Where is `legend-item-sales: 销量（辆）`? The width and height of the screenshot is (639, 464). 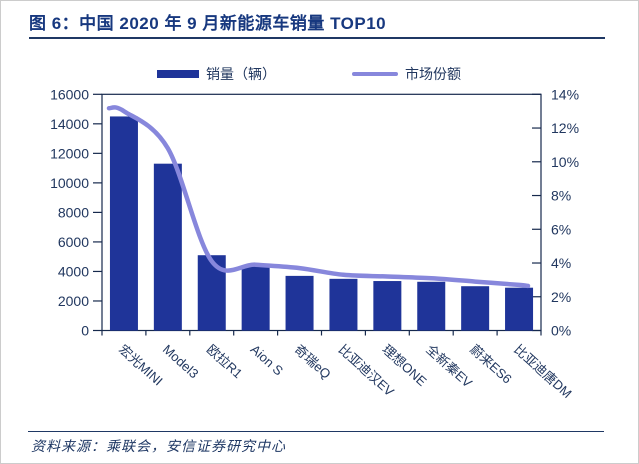
legend-item-sales: 销量（辆） is located at coordinates (216, 74).